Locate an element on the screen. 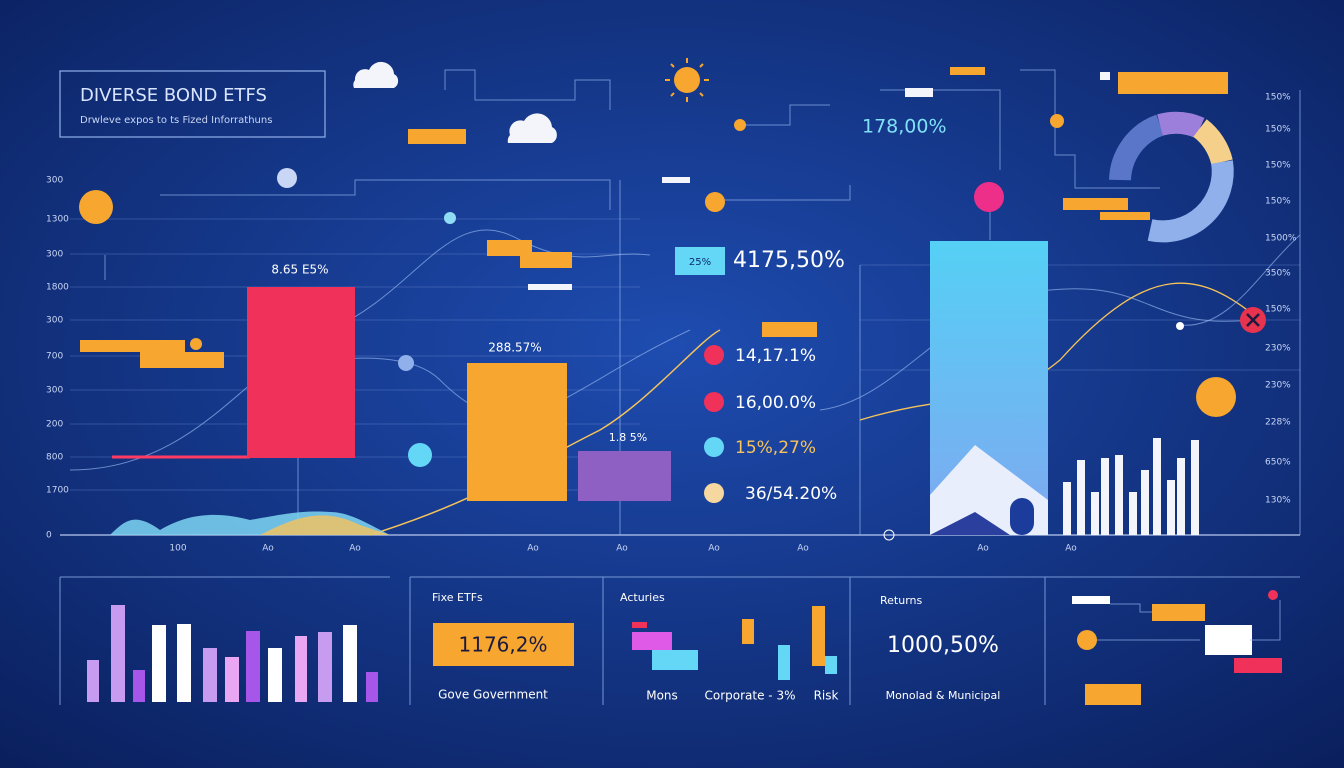 The width and height of the screenshot is (1344, 768). panel-value: 1176,2% is located at coordinates (503, 645).